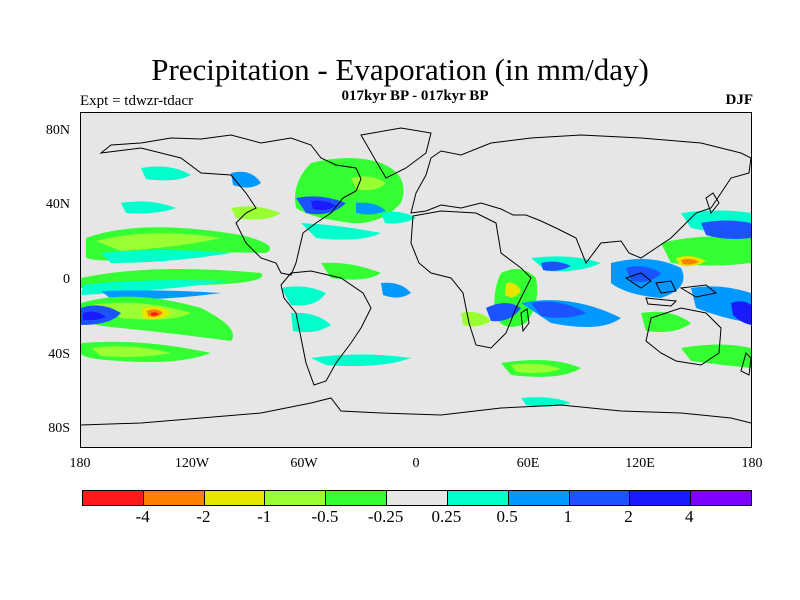  Describe the element at coordinates (57, 130) in the screenshot. I see `y-tick-label: 80N` at that location.